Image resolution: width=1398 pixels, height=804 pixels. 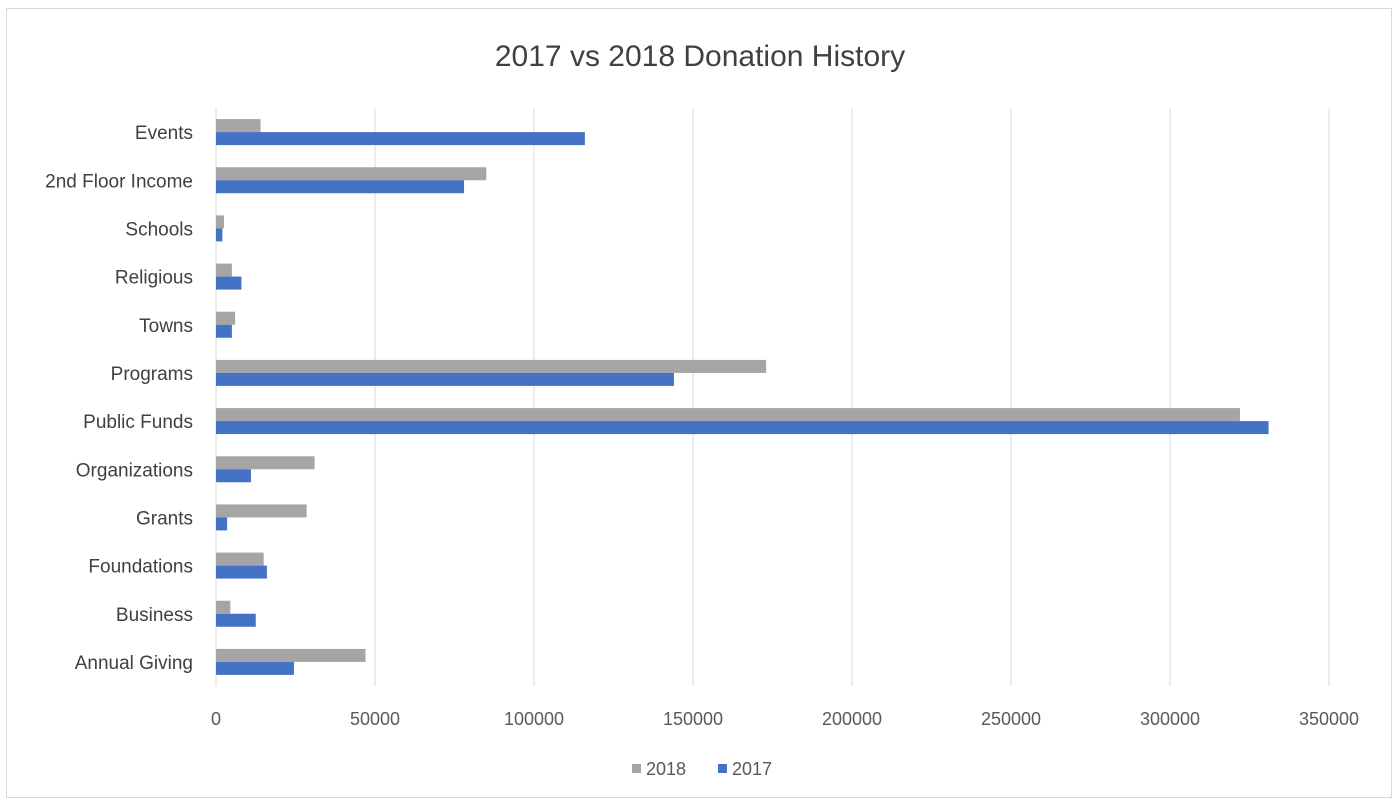 What do you see at coordinates (152, 374) in the screenshot?
I see `category-label: Programs` at bounding box center [152, 374].